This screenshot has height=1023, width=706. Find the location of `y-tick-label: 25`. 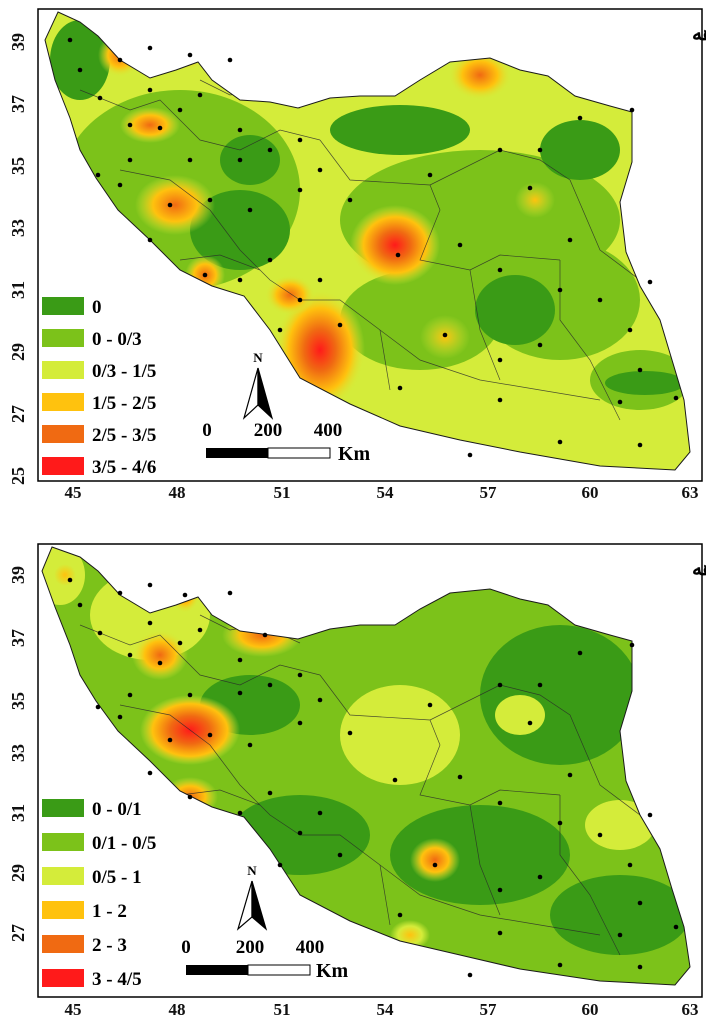

y-tick-label: 25 is located at coordinates (18, 476).